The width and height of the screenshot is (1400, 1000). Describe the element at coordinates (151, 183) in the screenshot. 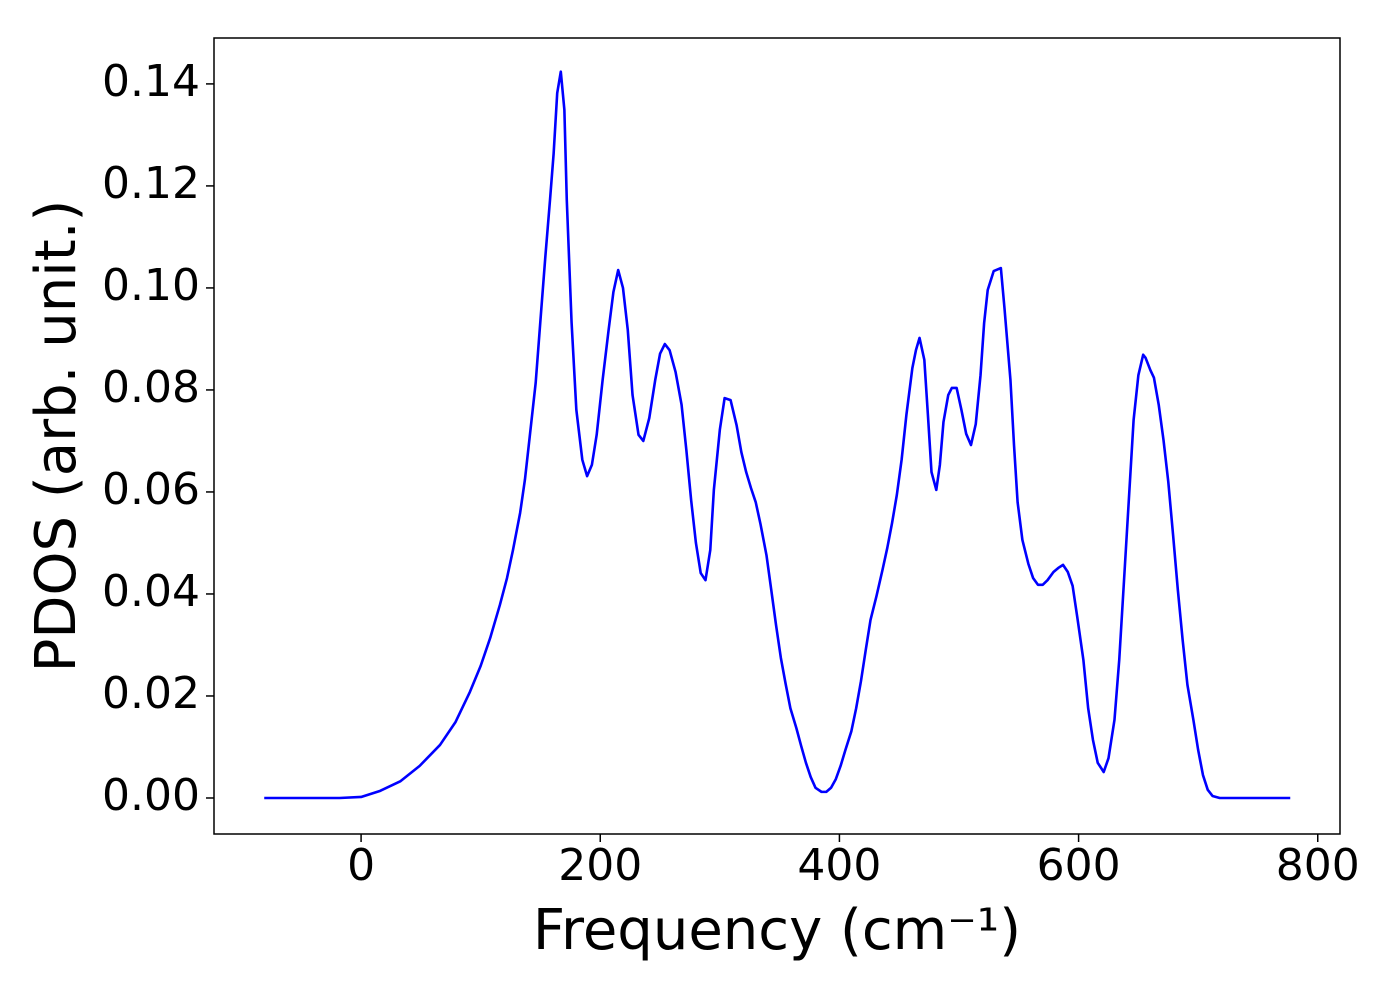

I see `y-tick-label: 0.12` at that location.